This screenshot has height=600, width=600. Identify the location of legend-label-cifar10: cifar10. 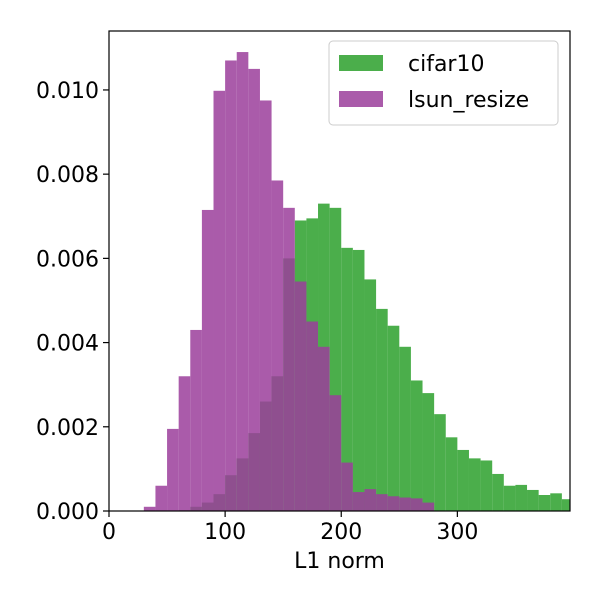
(446, 64).